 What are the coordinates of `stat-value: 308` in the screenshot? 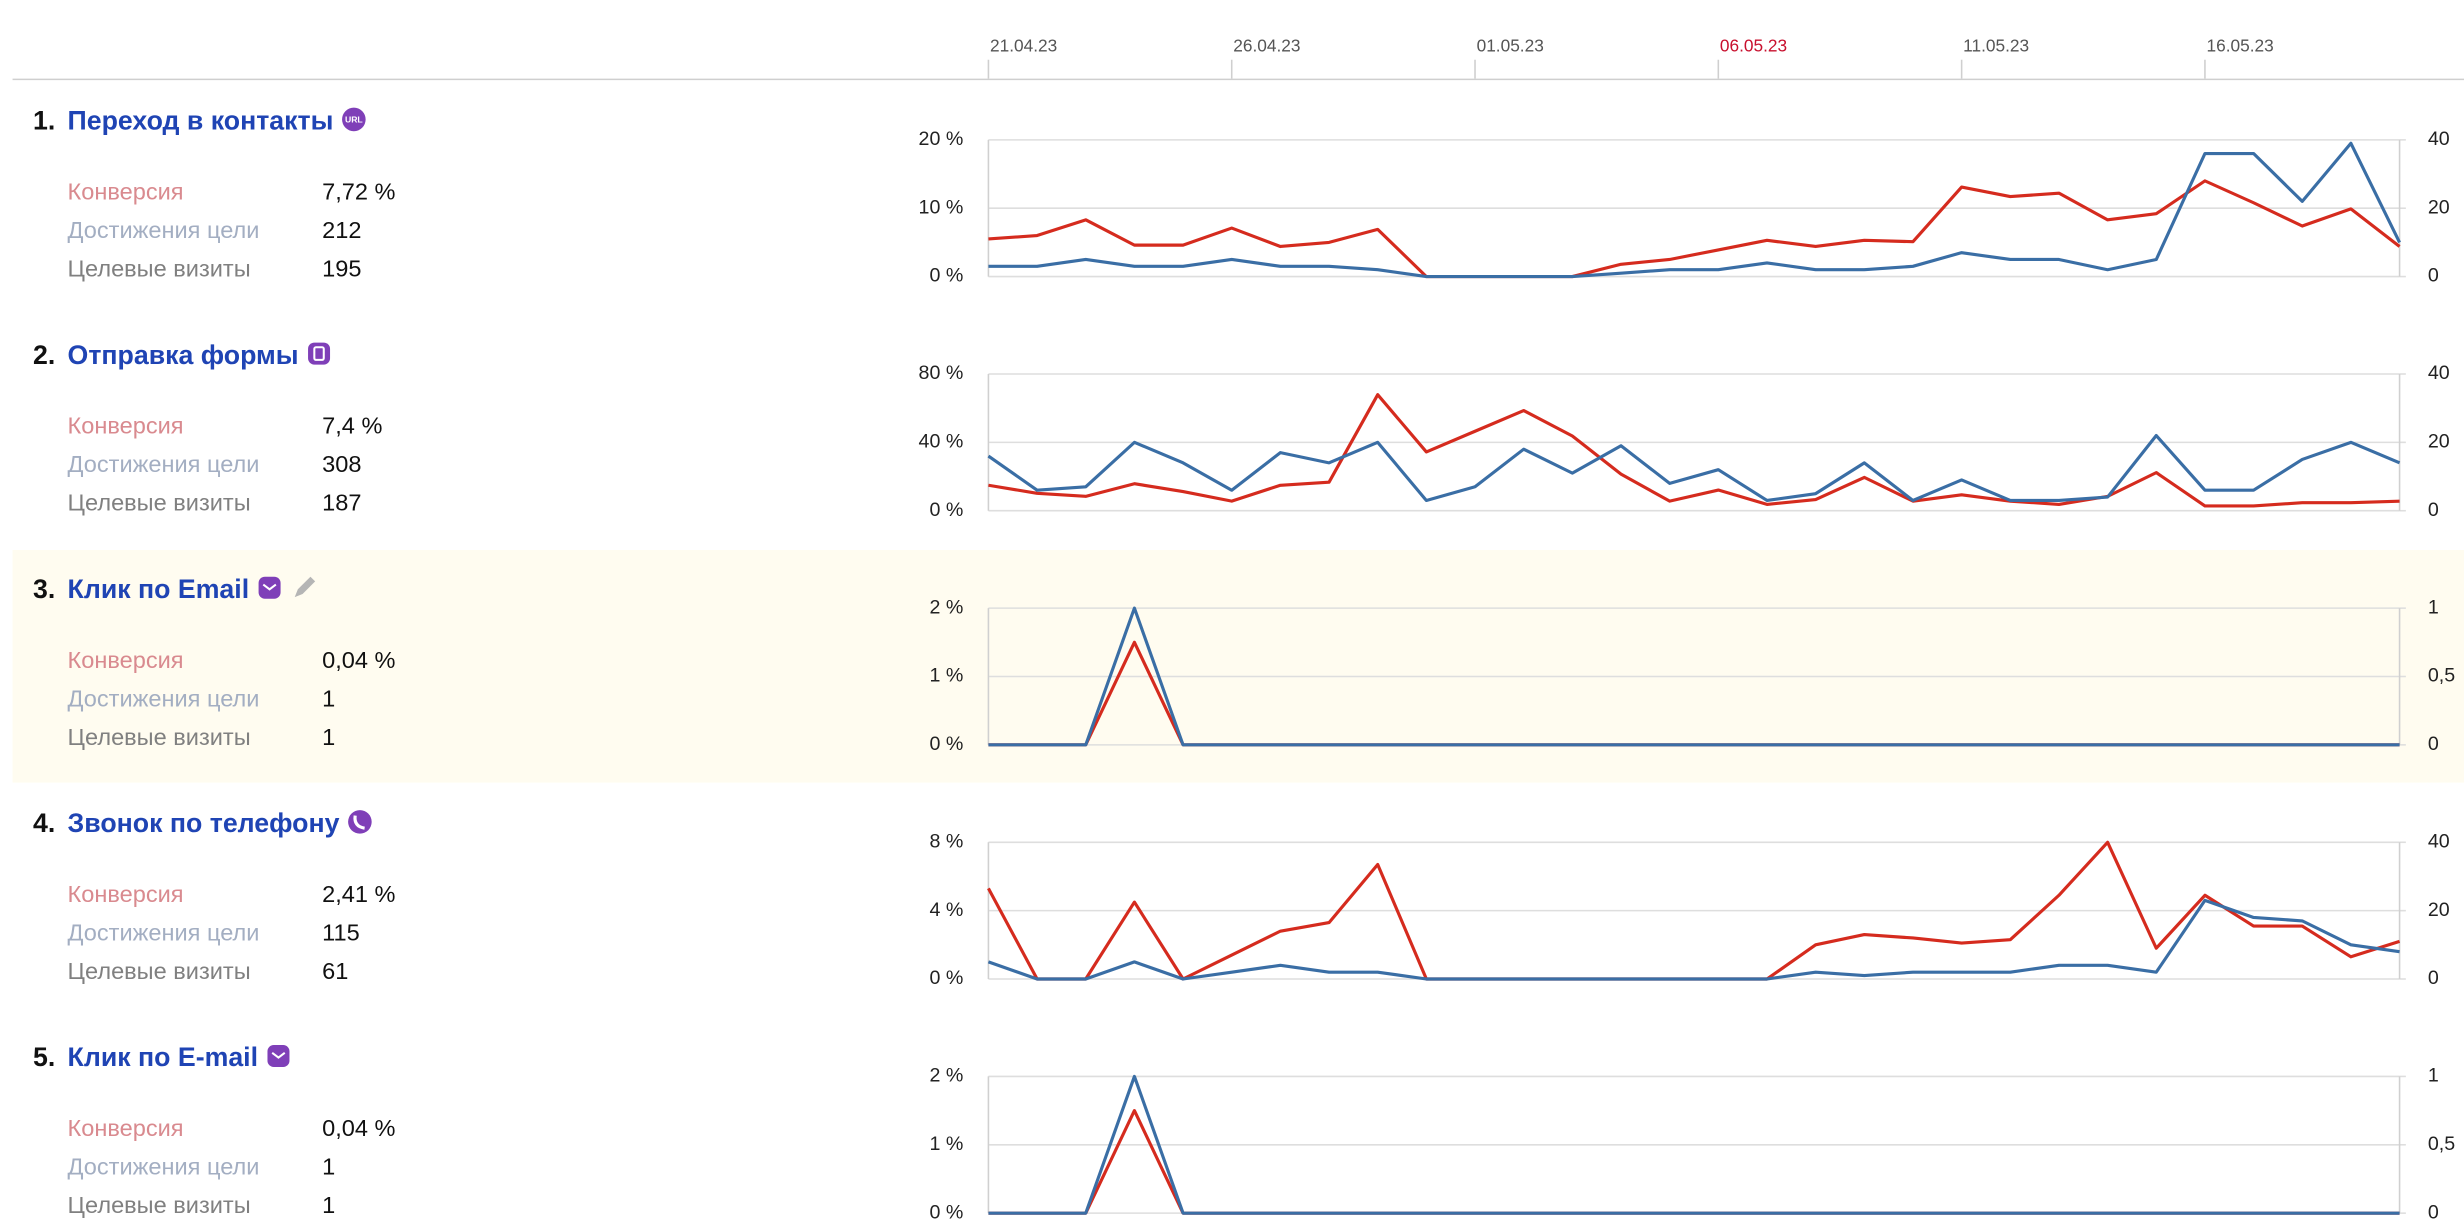 It's located at (341, 464).